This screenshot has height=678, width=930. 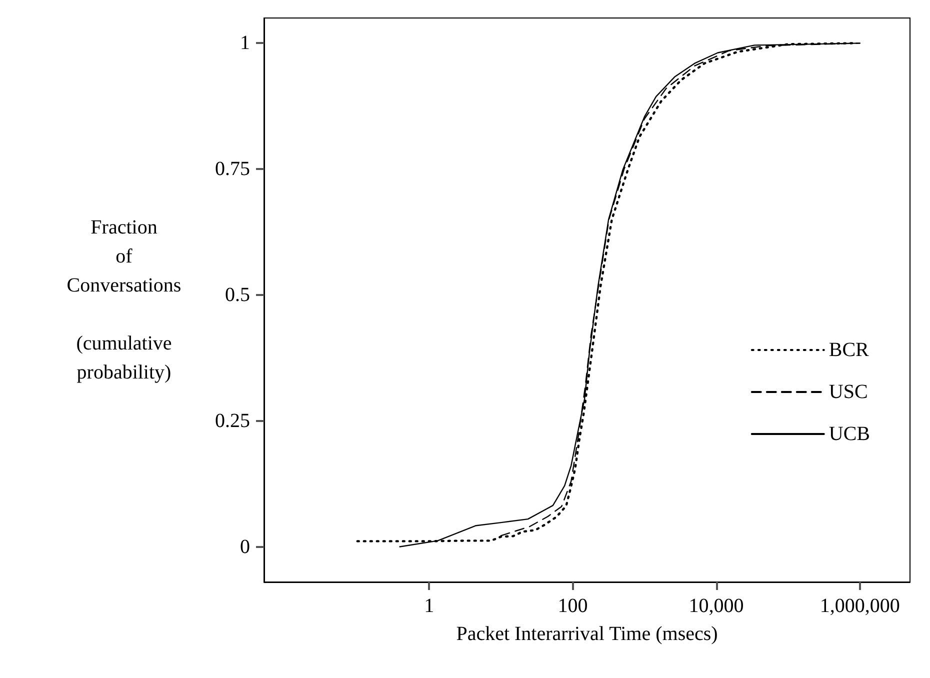 What do you see at coordinates (124, 300) in the screenshot?
I see `text: Fraction of Conversations (cumulative probability)` at bounding box center [124, 300].